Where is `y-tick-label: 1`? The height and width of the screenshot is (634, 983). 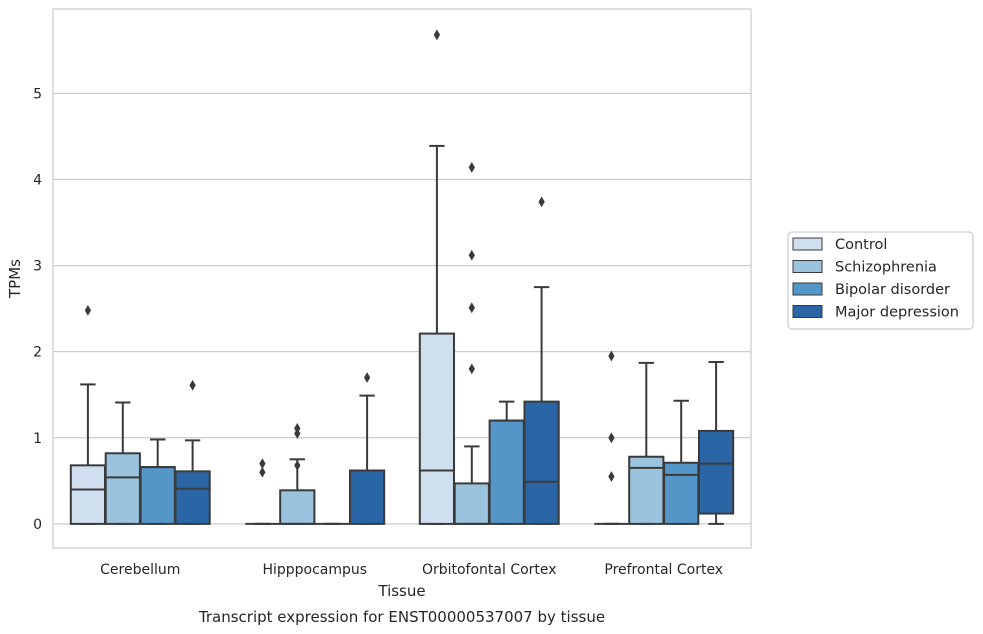 y-tick-label: 1 is located at coordinates (37, 439).